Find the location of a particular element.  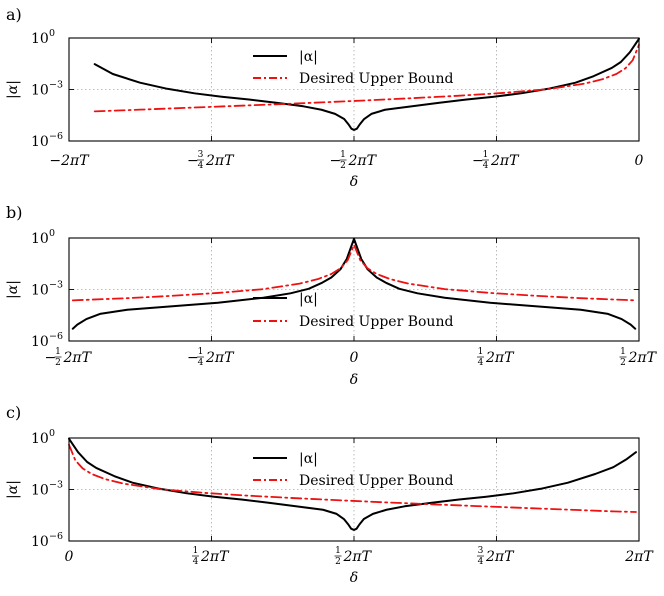

x-tick-label: 34 2πT is located at coordinates (496, 556).